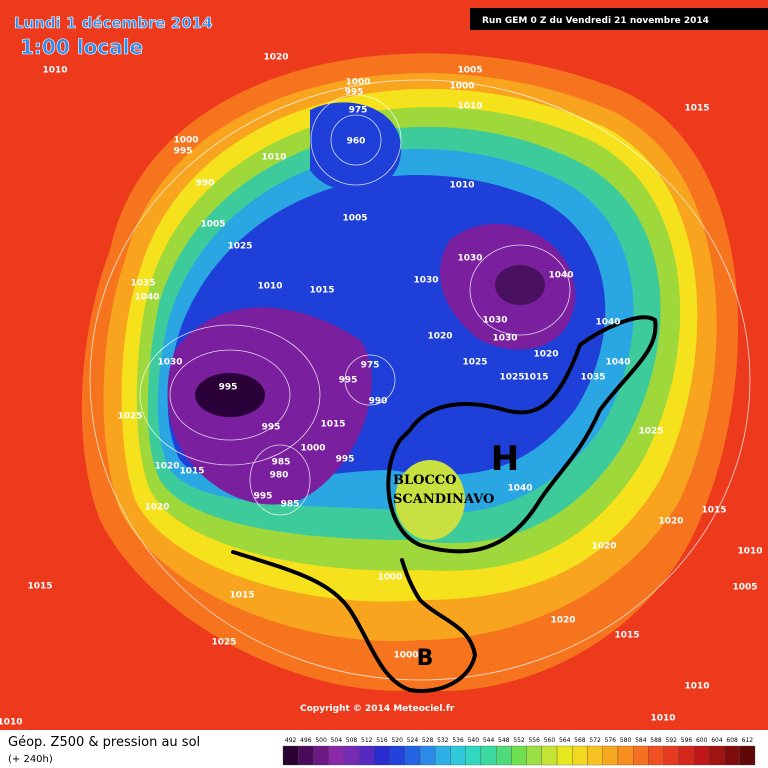 The height and width of the screenshot is (768, 768). Describe the element at coordinates (352, 740) in the screenshot. I see `scale-label: 508` at that location.